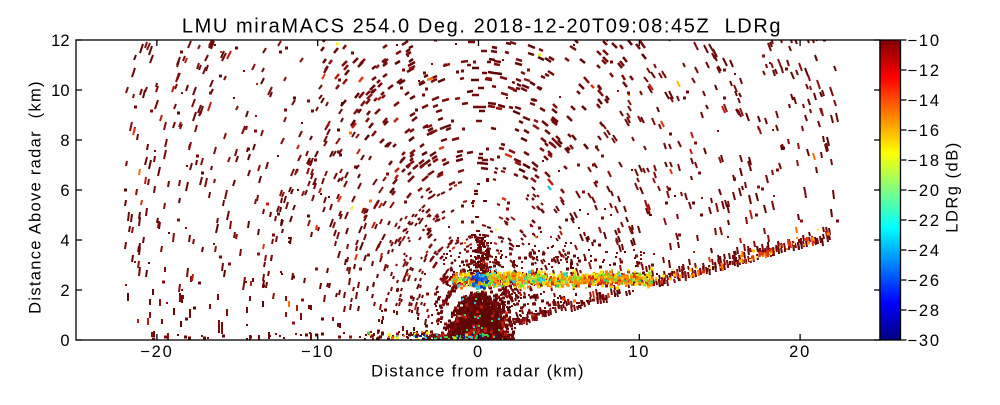  What do you see at coordinates (478, 372) in the screenshot?
I see `svg-text: Distance from radar (km)` at bounding box center [478, 372].